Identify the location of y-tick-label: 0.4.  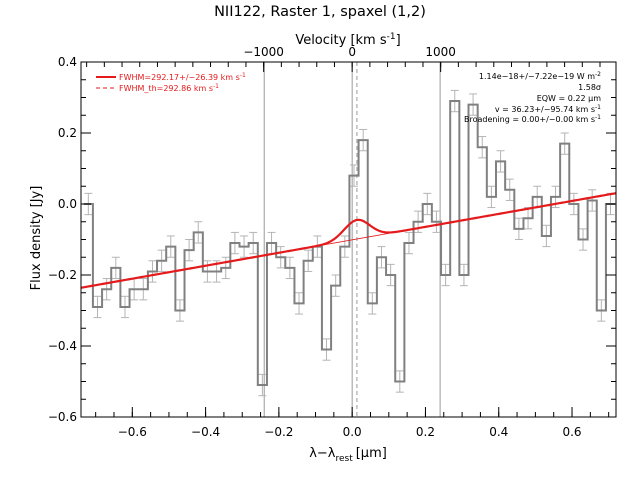
(67, 62).